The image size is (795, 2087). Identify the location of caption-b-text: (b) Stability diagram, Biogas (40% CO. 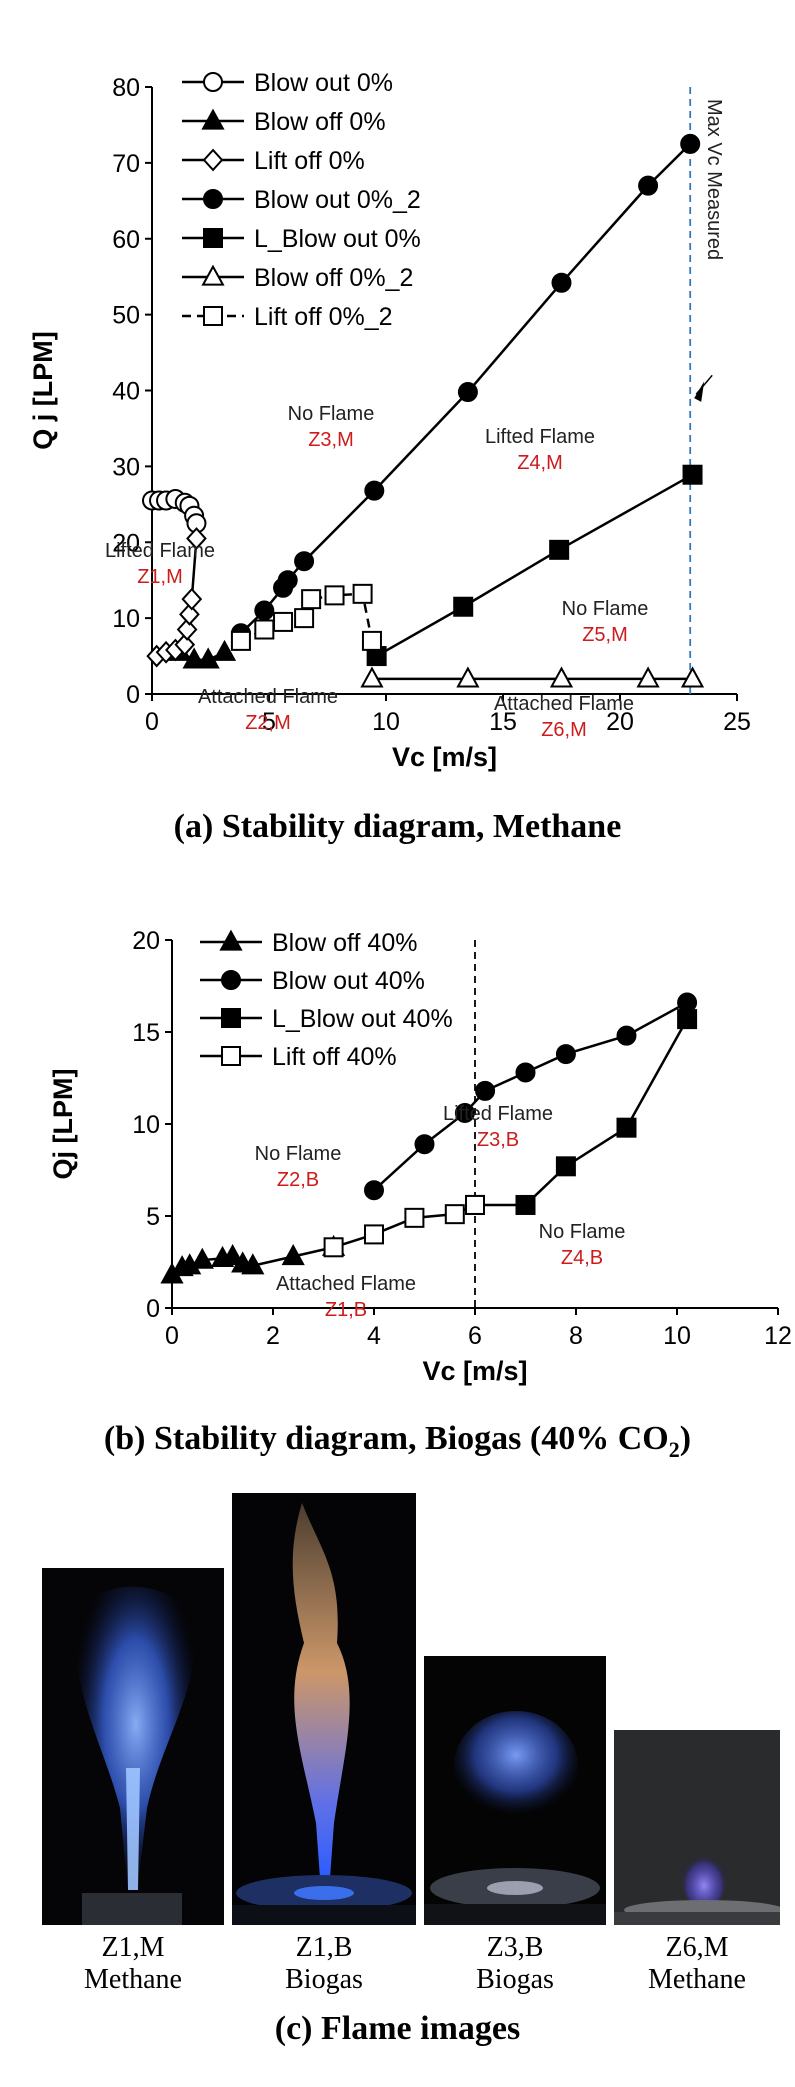
(386, 1438).